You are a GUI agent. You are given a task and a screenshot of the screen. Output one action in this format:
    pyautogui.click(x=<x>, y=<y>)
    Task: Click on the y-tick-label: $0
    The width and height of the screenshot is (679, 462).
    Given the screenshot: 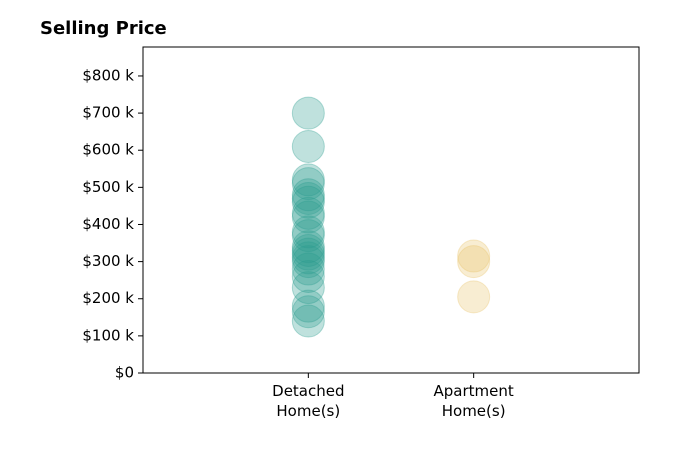 What is the action you would take?
    pyautogui.click(x=124, y=373)
    